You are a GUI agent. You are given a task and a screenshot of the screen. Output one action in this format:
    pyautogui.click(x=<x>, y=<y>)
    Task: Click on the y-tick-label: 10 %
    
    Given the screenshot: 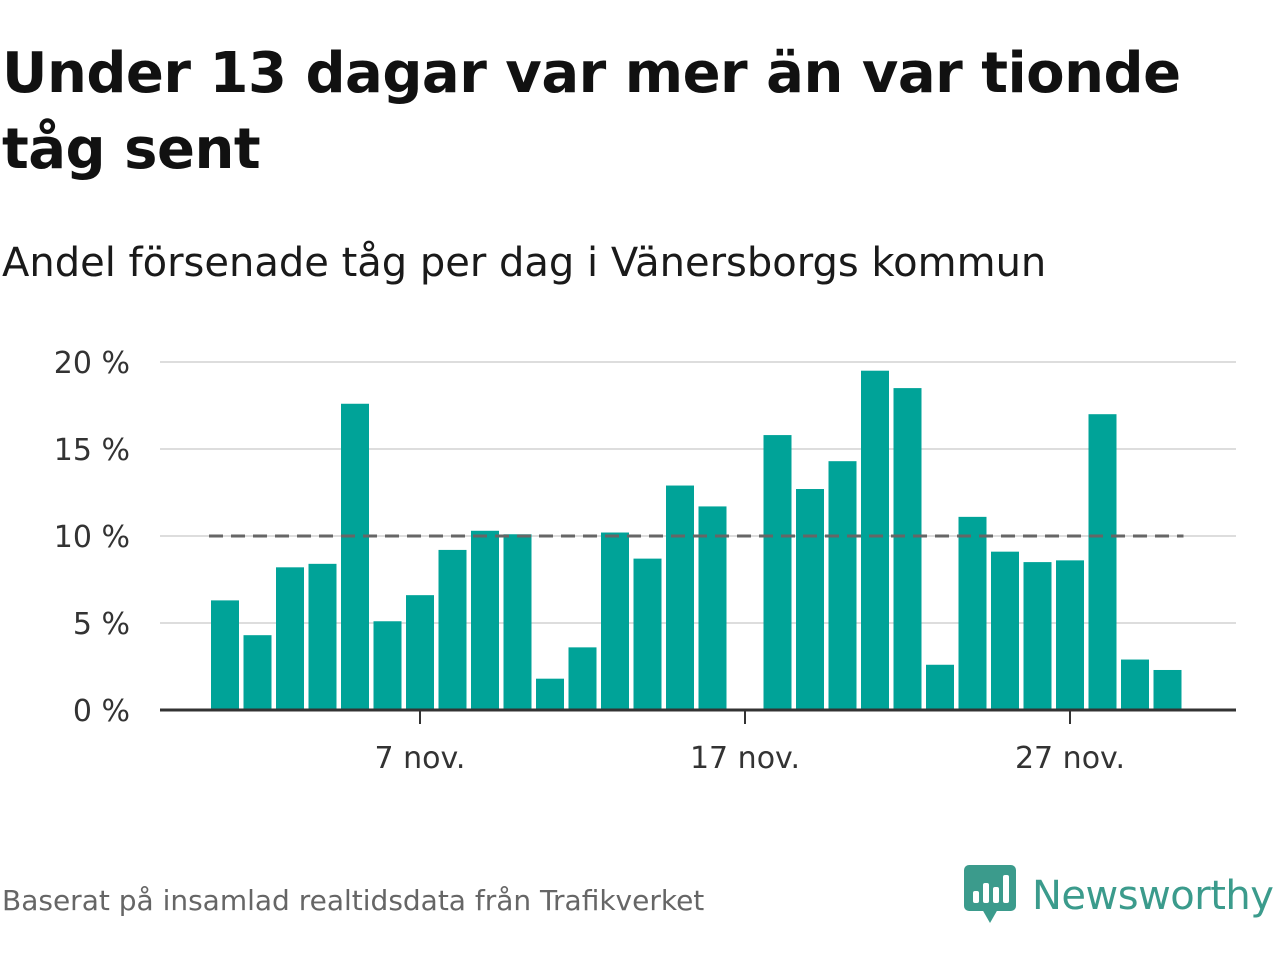 What is the action you would take?
    pyautogui.click(x=92, y=537)
    